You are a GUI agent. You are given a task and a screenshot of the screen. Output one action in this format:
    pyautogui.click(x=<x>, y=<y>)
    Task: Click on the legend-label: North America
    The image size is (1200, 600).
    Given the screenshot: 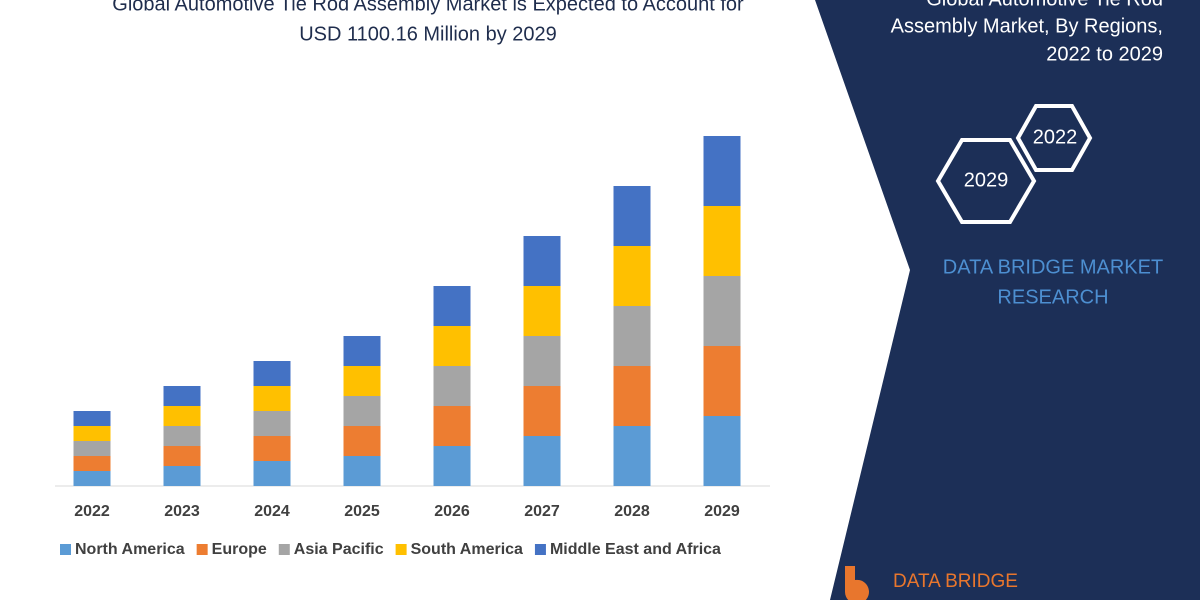 What is the action you would take?
    pyautogui.click(x=130, y=549)
    